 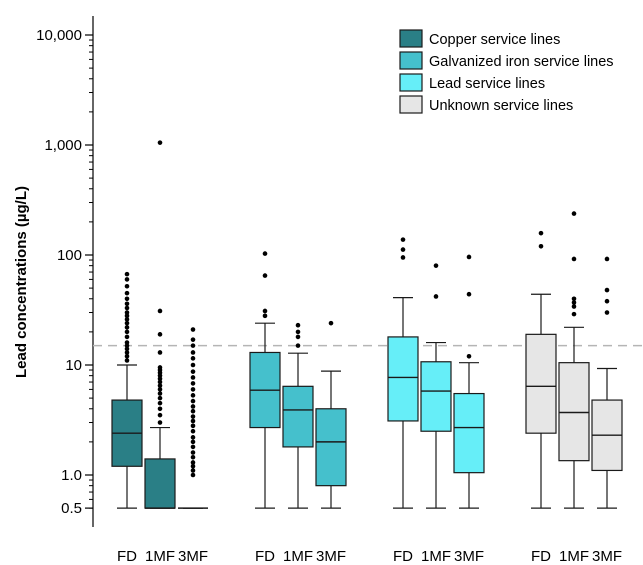 What do you see at coordinates (369, 556) in the screenshot?
I see `x-axis-labels: FD 1MF 3MF FD 1MF 3MF FD 1MF 3MF FD 1MF 3MF` at bounding box center [369, 556].